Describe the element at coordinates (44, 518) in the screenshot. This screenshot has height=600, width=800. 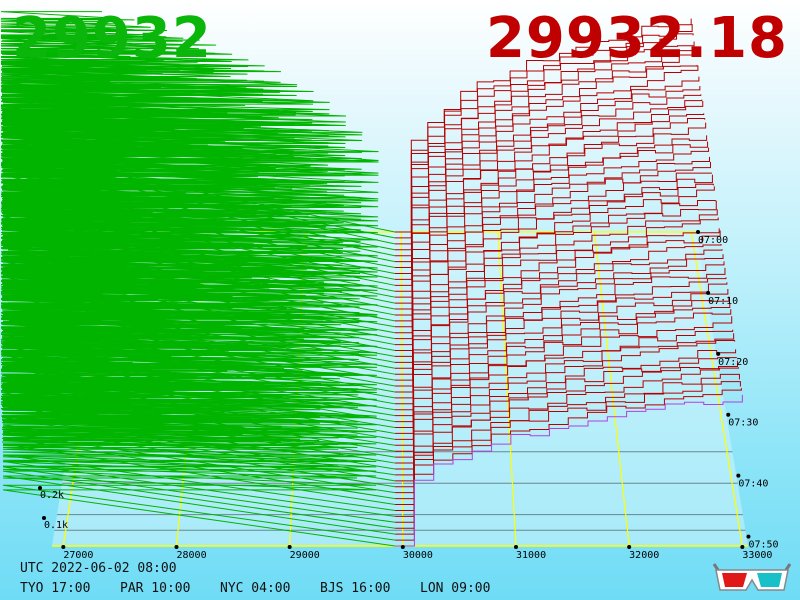
I see `z-tick-mark` at that location.